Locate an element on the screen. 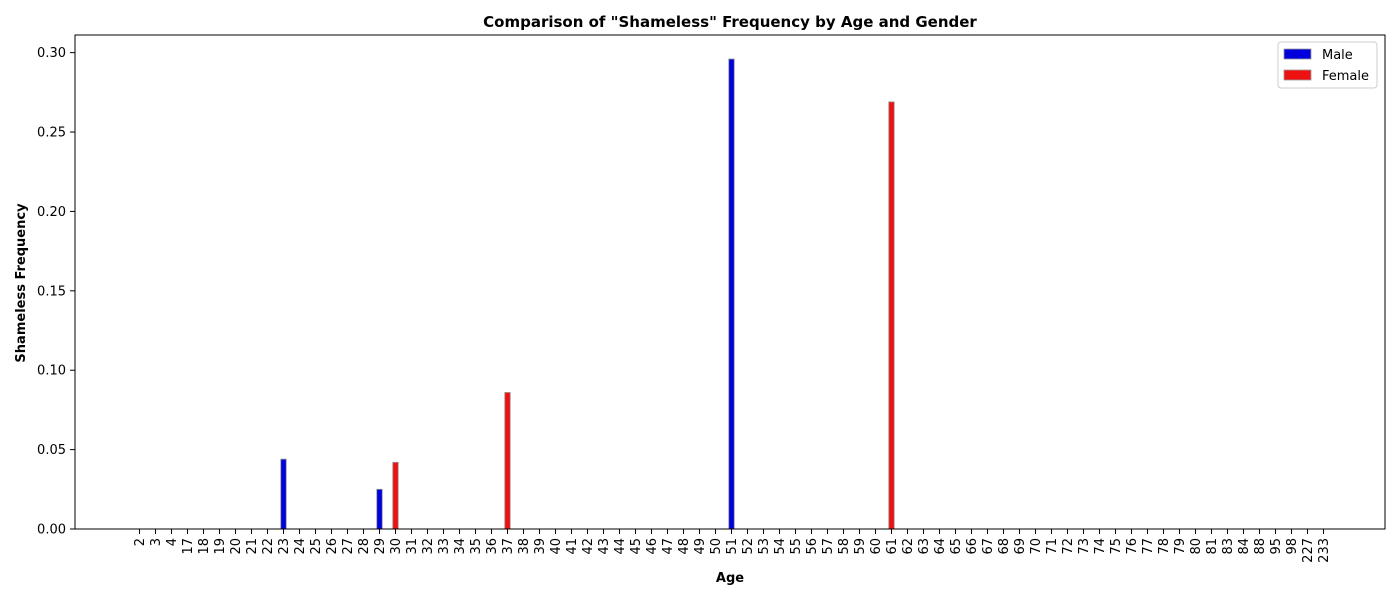 This screenshot has width=1400, height=604. x-tick-label: 23 is located at coordinates (284, 546).